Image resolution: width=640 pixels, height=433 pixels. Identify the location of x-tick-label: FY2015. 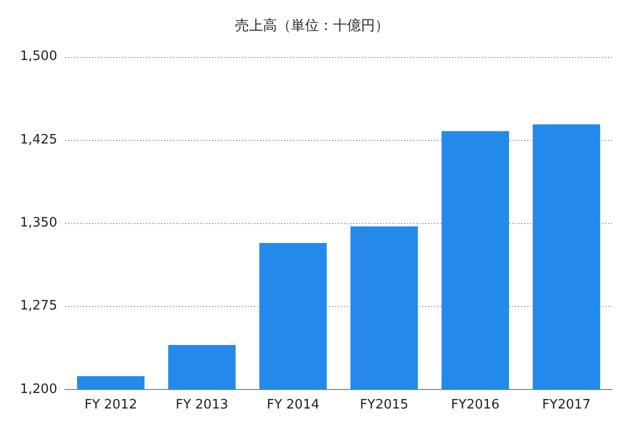
(384, 405).